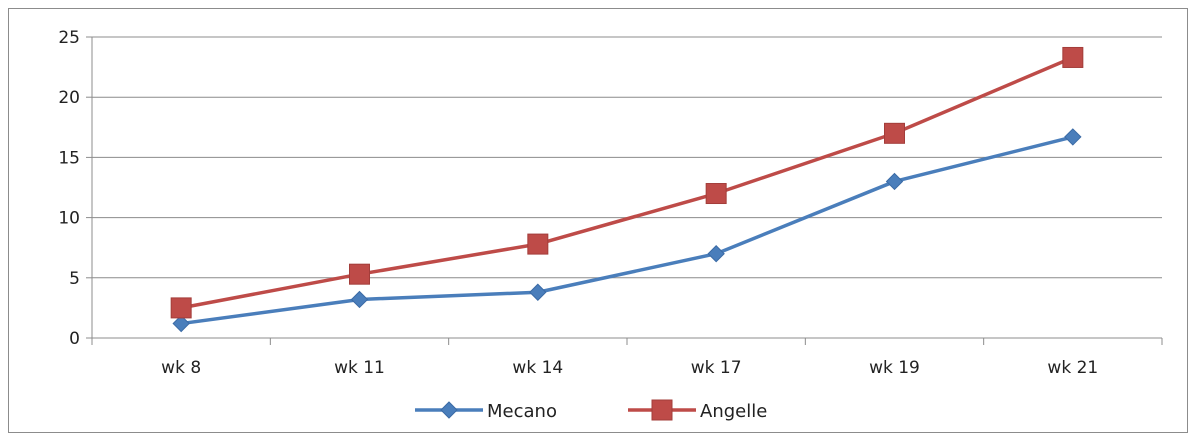  I want to click on y-tick-label: 20, so click(69, 98).